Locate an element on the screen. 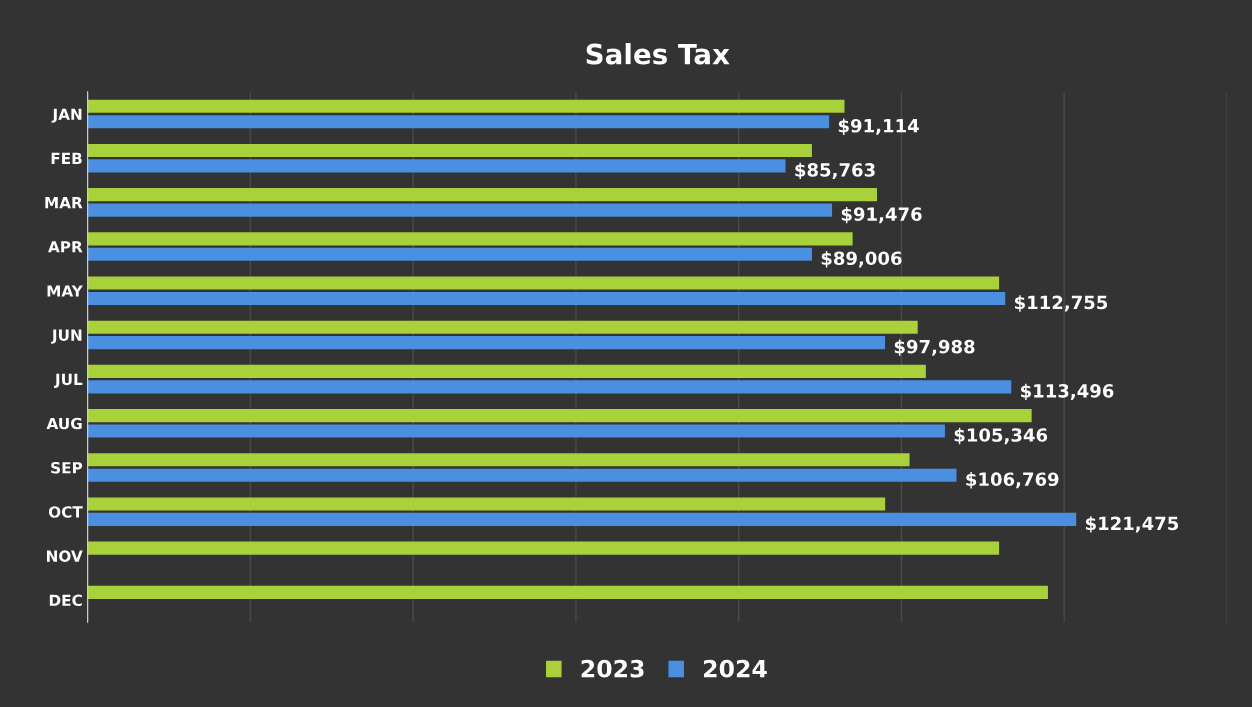  y-tick-label: SEP is located at coordinates (67, 467).